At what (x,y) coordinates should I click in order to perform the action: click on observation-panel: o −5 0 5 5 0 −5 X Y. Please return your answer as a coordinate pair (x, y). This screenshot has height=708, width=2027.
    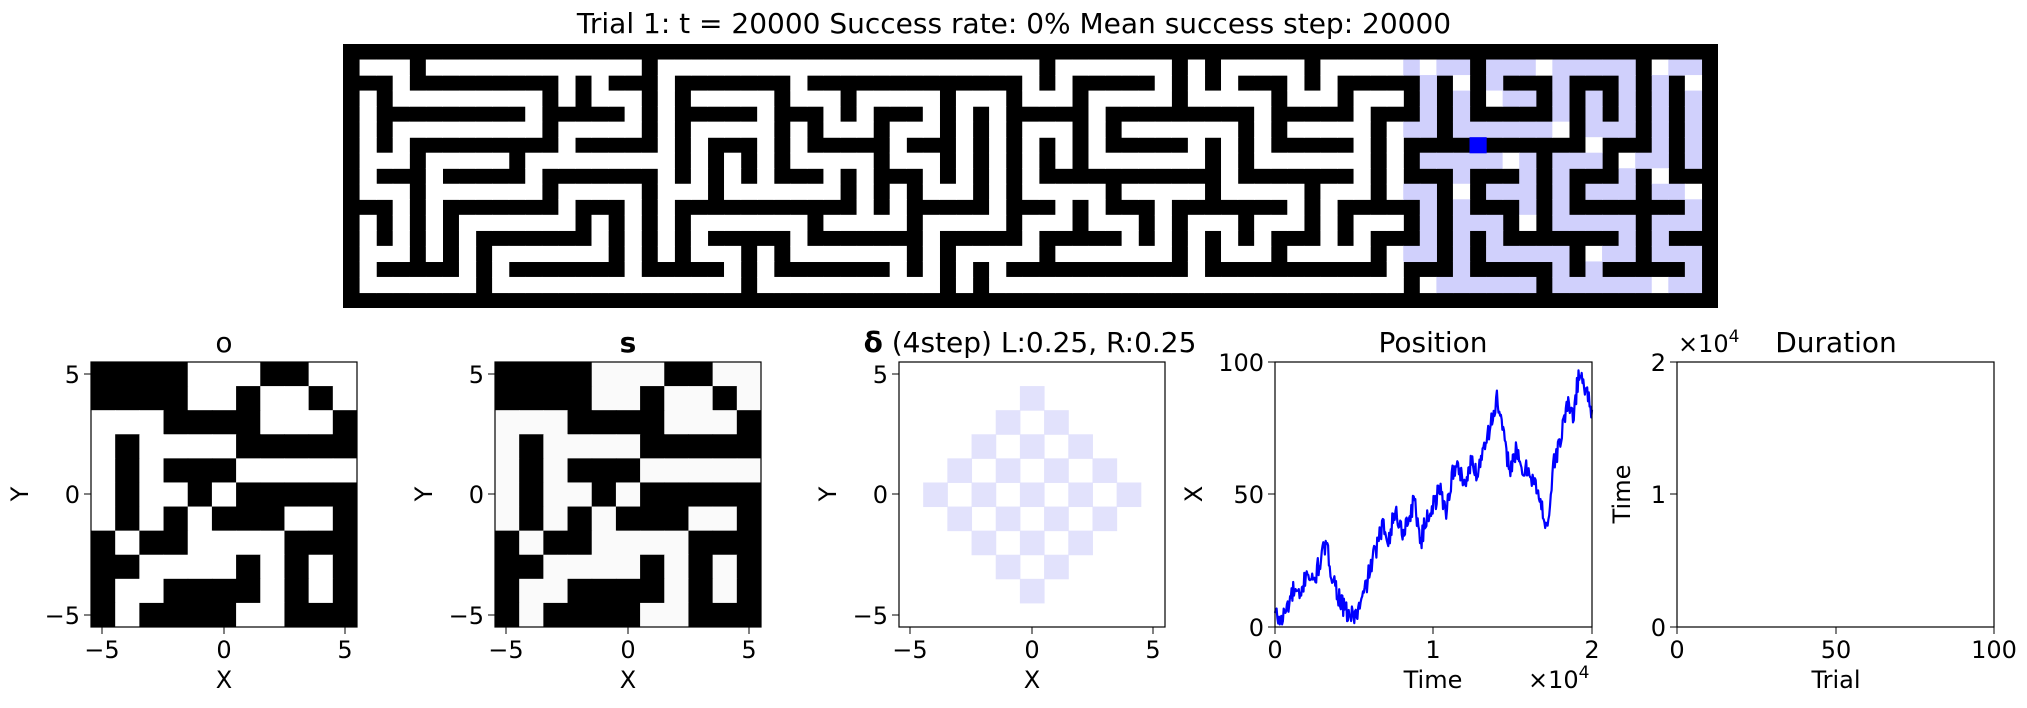
    Looking at the image, I should click on (182, 510).